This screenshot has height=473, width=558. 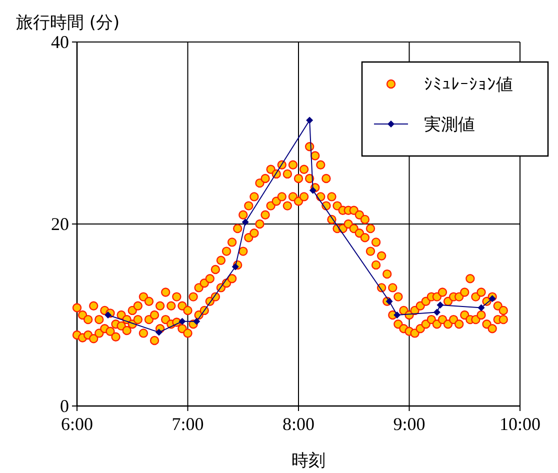 I want to click on x-tick-label: 10:00, so click(x=520, y=424).